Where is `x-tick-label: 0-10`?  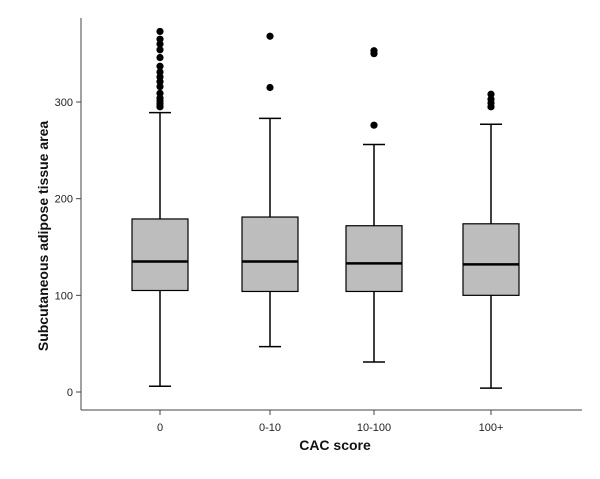 x-tick-label: 0-10 is located at coordinates (270, 428).